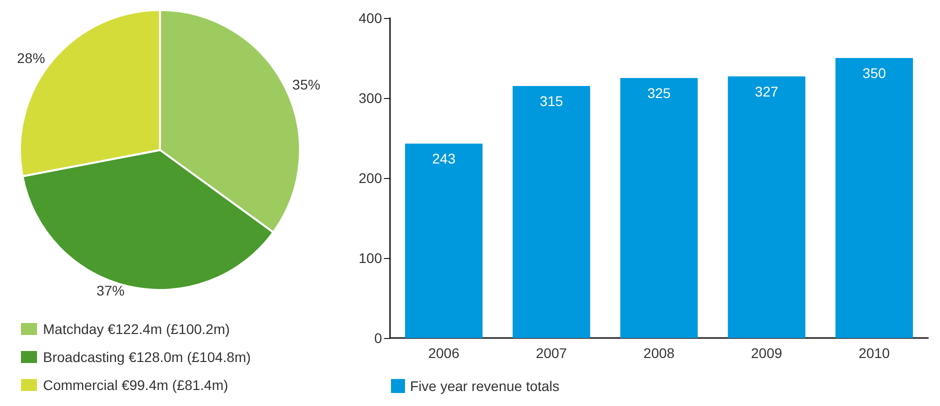 Image resolution: width=940 pixels, height=406 pixels. Describe the element at coordinates (370, 178) in the screenshot. I see `y-tick-label: 200` at that location.